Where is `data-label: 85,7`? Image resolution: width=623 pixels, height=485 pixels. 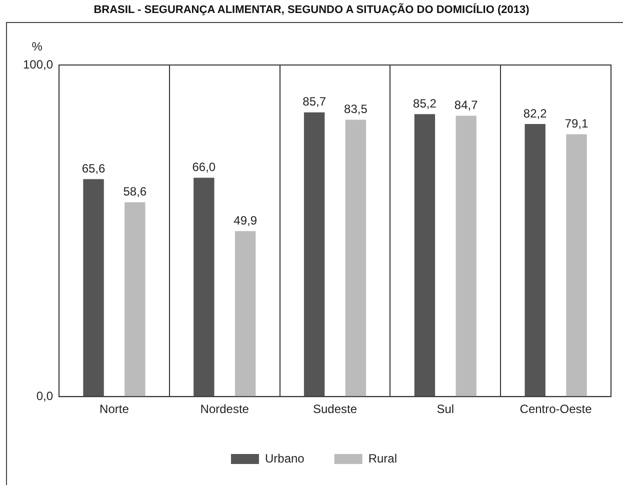
data-label: 85,7 is located at coordinates (314, 101).